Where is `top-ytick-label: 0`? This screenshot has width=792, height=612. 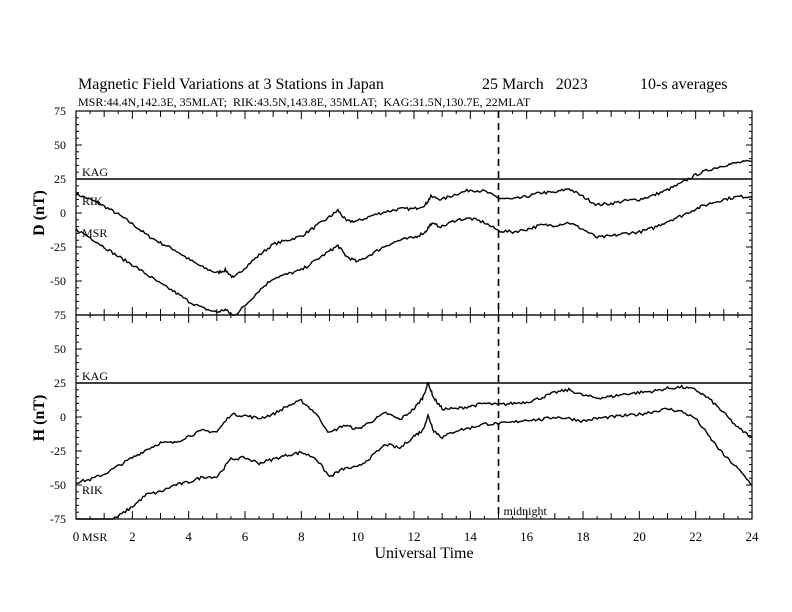
top-ytick-label: 0 is located at coordinates (63, 213).